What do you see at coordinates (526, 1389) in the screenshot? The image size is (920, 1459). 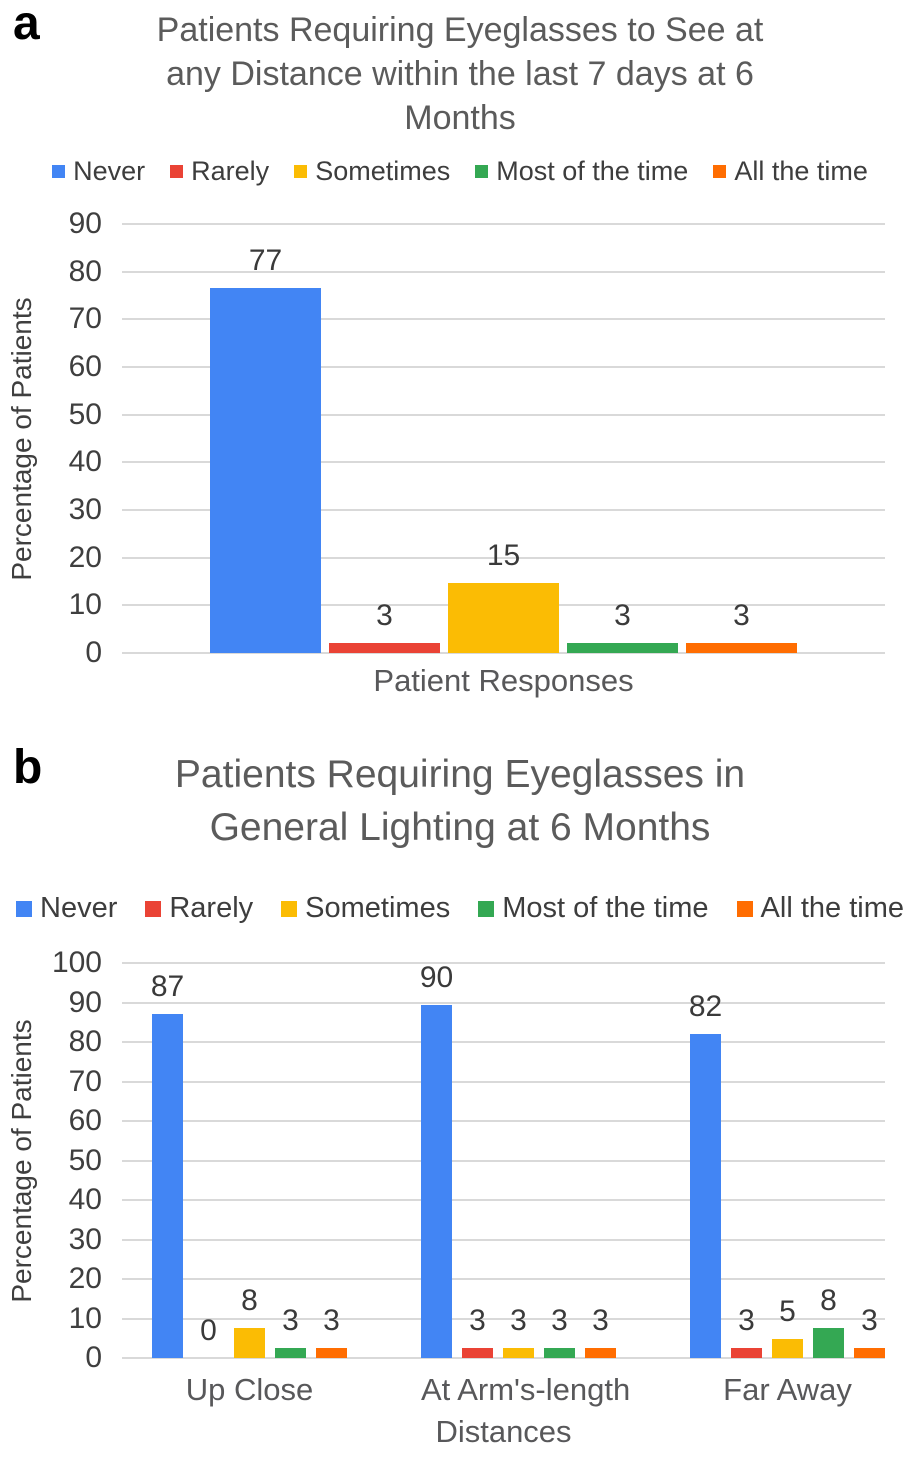 I see `x-category-label: At Arm's-length` at bounding box center [526, 1389].